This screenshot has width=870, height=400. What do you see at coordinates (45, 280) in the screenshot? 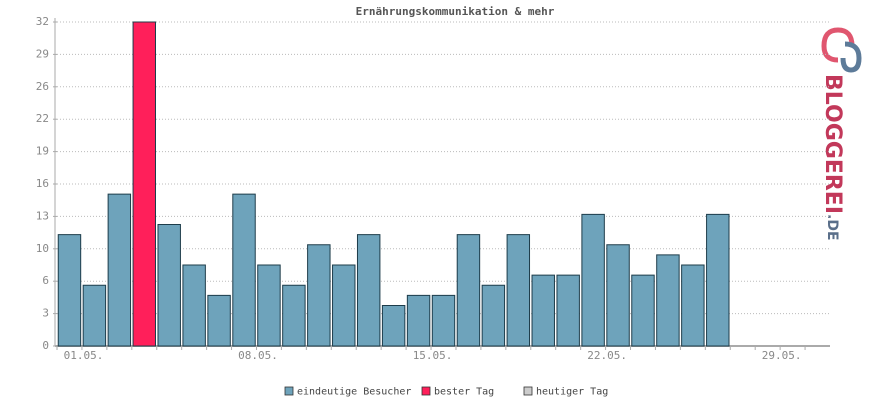
I see `y-tick-label: 6` at bounding box center [45, 280].